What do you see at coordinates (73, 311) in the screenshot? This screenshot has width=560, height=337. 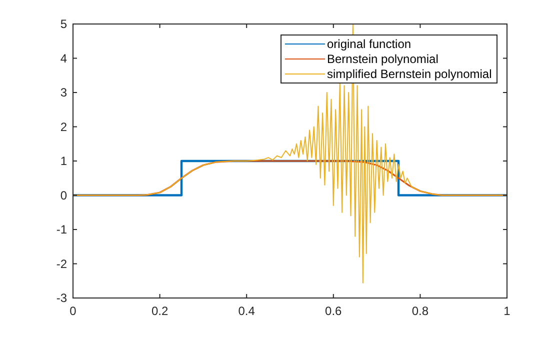 I see `x-tick-label: 0` at bounding box center [73, 311].